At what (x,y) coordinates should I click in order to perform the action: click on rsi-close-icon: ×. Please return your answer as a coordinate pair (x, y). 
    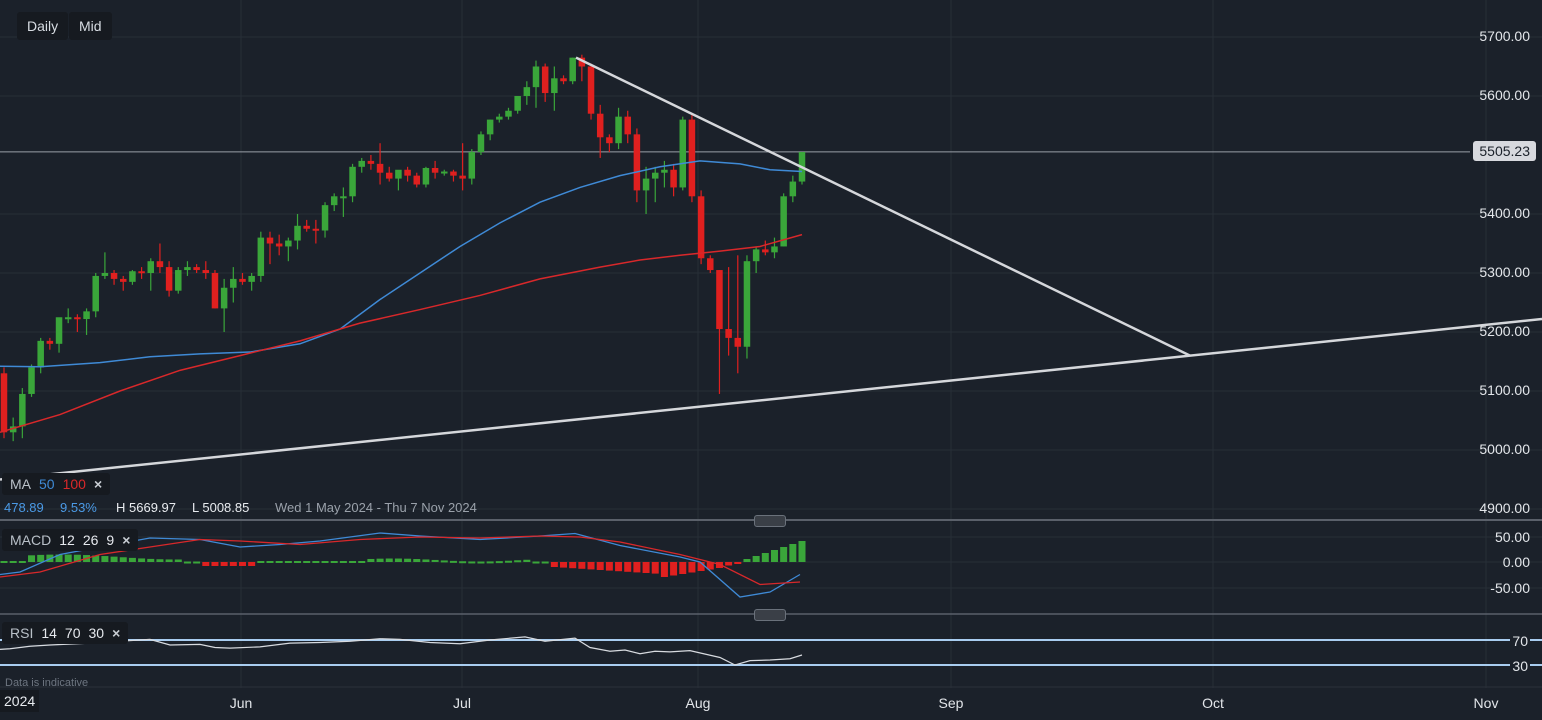
    Looking at the image, I should click on (116, 633).